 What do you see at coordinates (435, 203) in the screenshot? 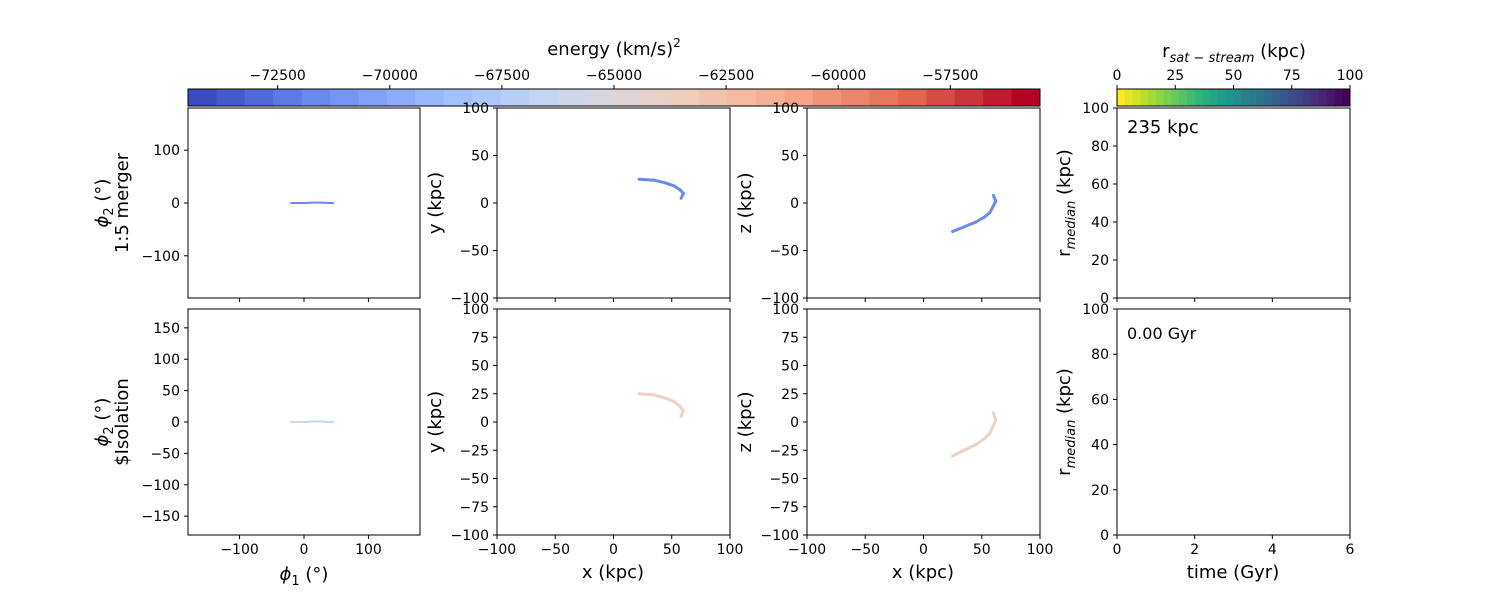
I see `y-axis-label-top: y (kpc)` at bounding box center [435, 203].